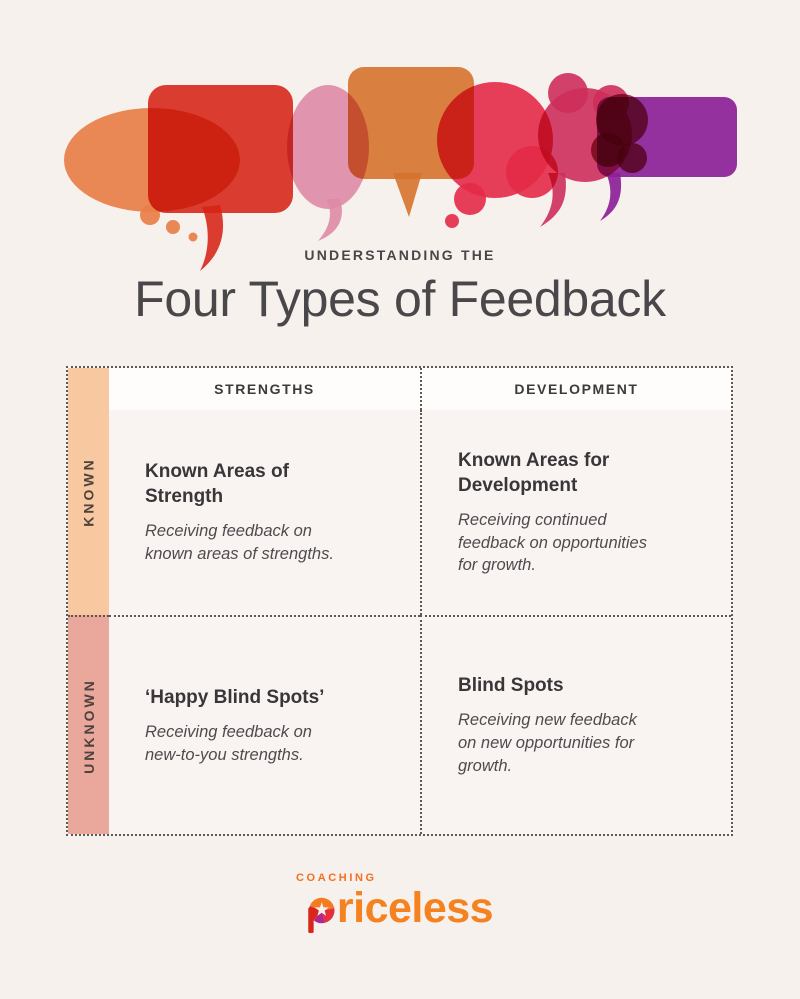 The width and height of the screenshot is (800, 999). What do you see at coordinates (264, 389) in the screenshot?
I see `column-header-strengths: STRENGTHS` at bounding box center [264, 389].